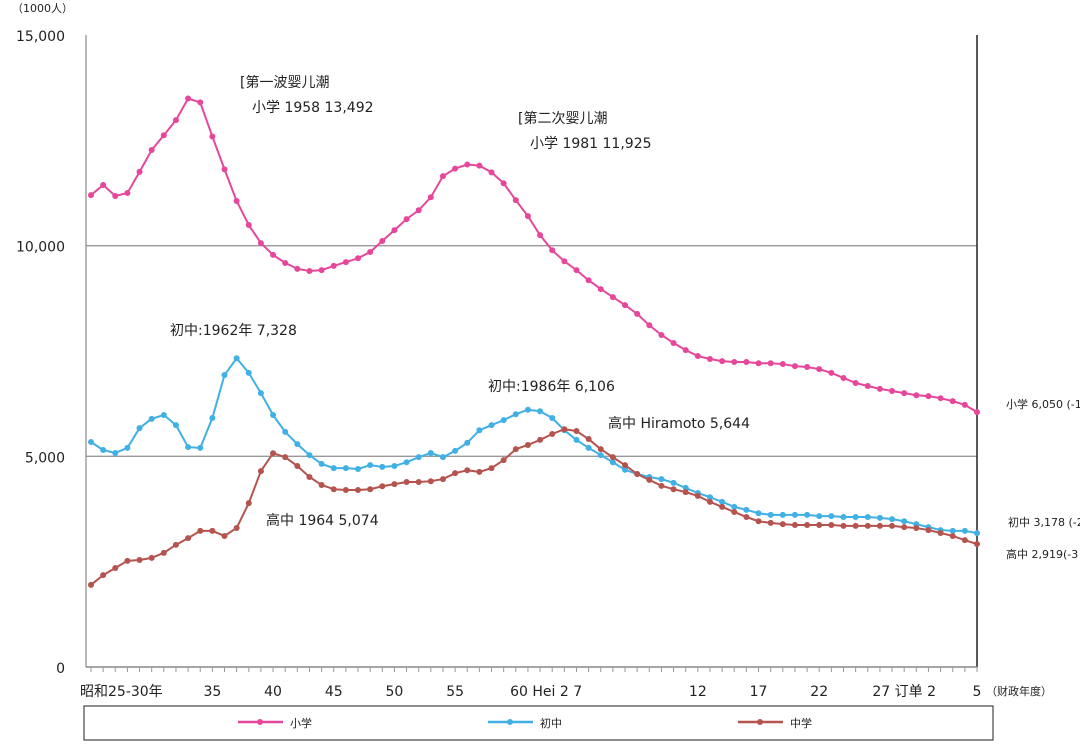 This screenshot has height=748, width=1080. I want to click on annotation-end-jhs: 初中 3,178 (-2, so click(1044, 522).